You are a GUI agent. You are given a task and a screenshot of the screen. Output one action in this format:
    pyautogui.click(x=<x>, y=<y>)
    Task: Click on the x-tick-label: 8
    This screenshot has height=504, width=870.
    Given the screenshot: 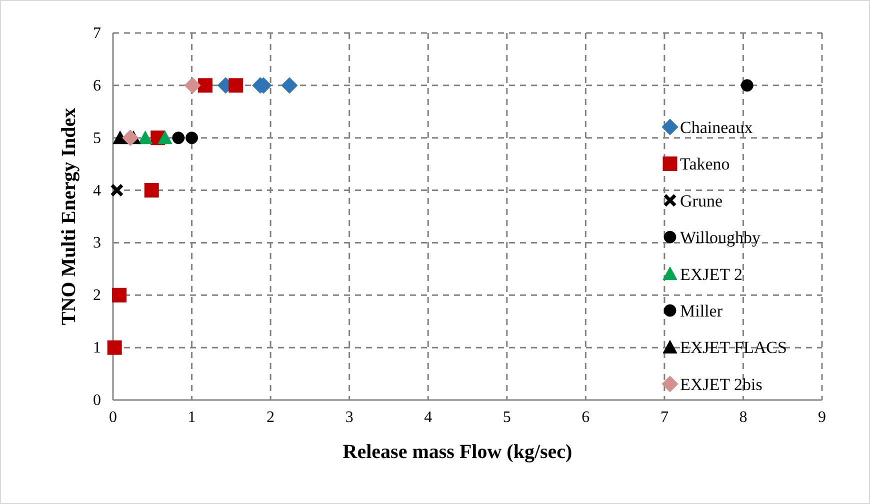 What is the action you would take?
    pyautogui.click(x=743, y=417)
    